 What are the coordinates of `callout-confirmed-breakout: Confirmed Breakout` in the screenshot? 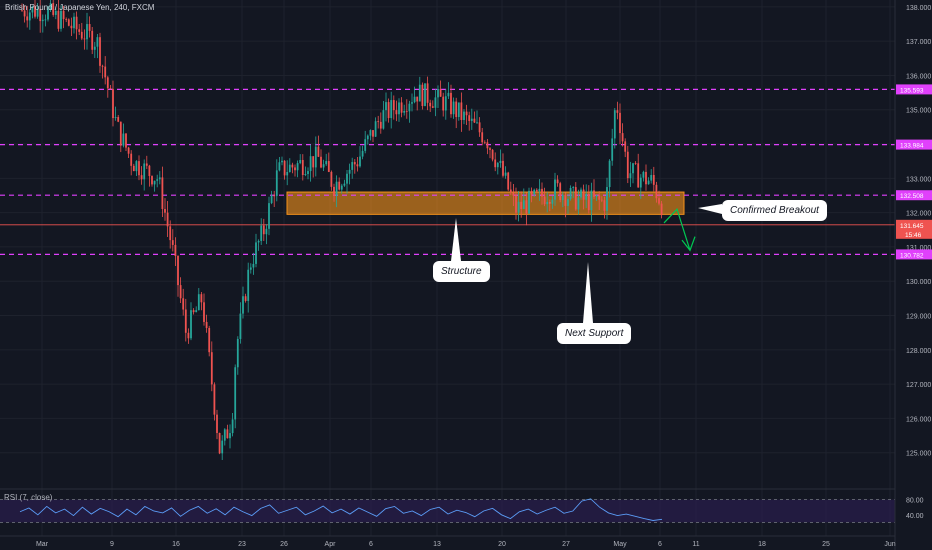 It's located at (774, 210).